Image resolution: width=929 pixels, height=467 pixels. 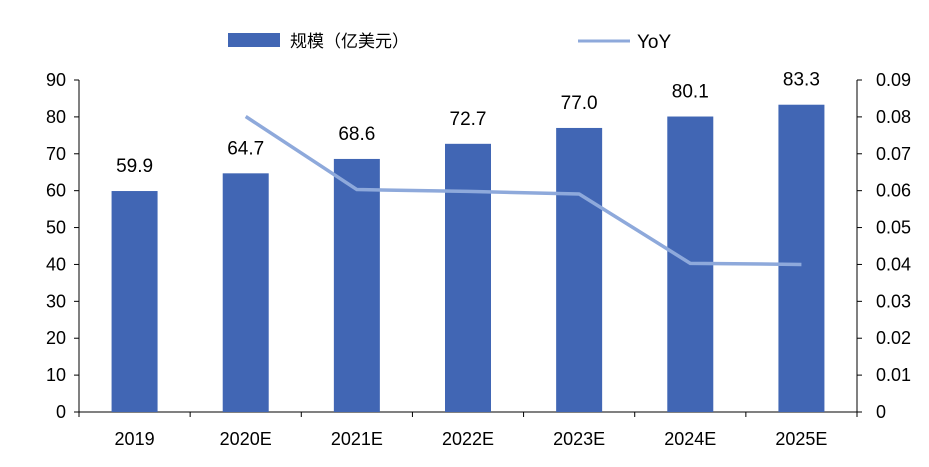 I want to click on left-tick-label: 0, so click(x=61, y=412).